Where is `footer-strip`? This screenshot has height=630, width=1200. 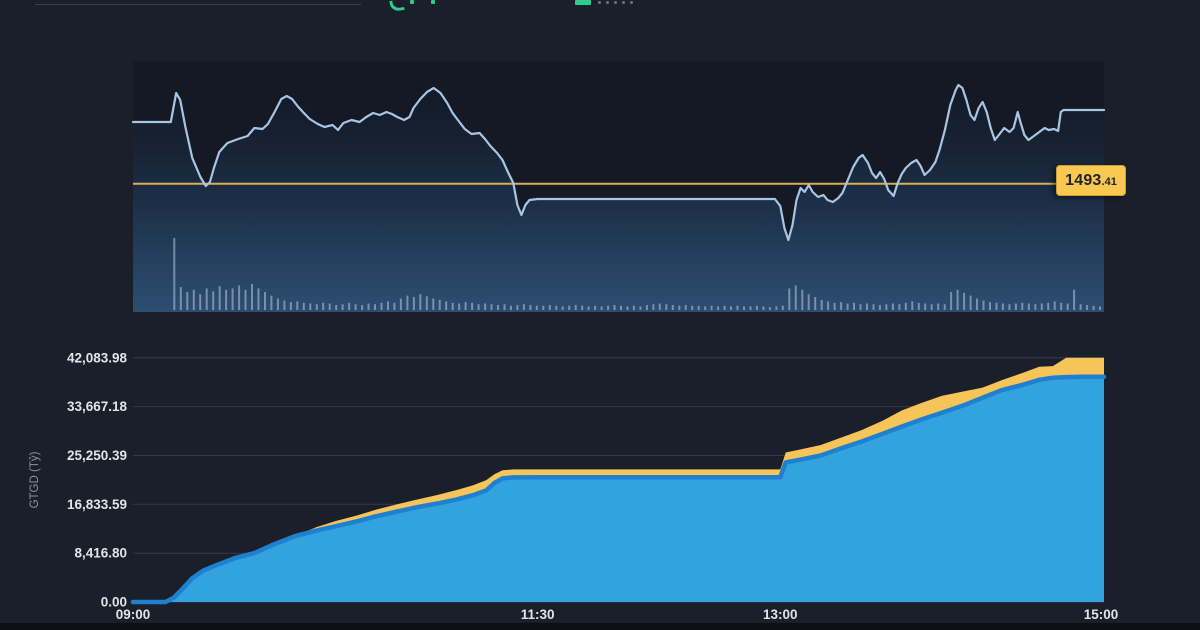 footer-strip is located at coordinates (600, 626).